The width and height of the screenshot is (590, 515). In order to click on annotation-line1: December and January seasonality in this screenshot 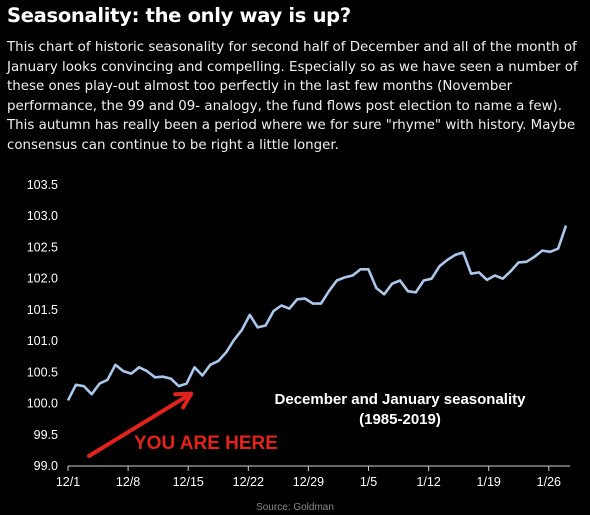, I will do `click(401, 399)`.